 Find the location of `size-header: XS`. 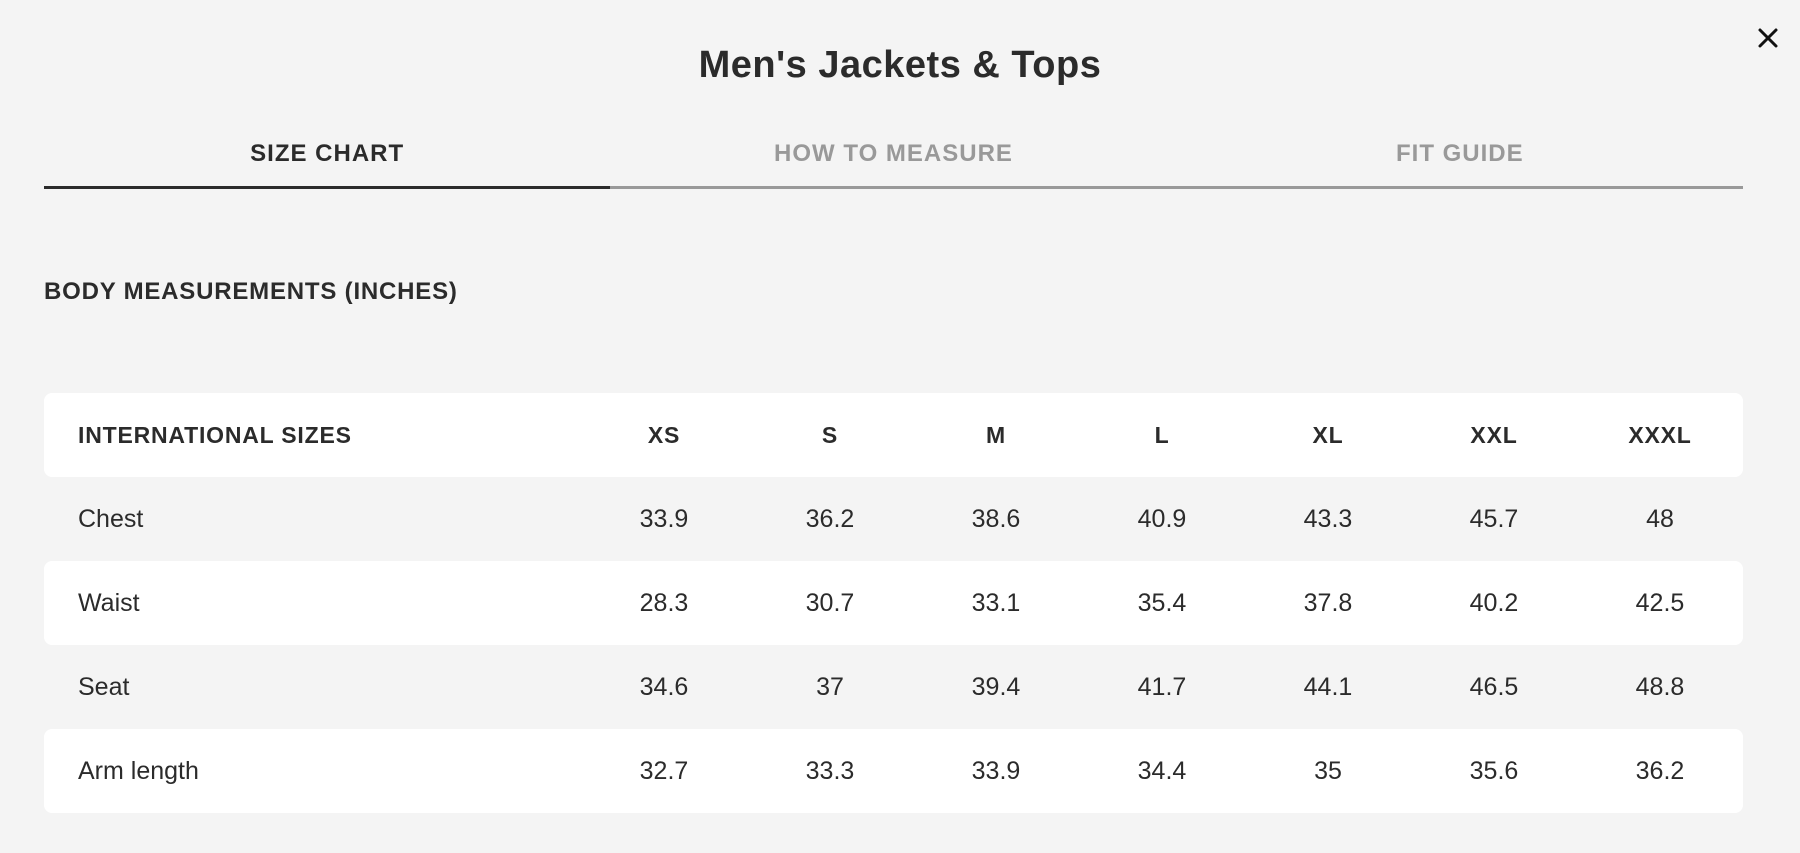

size-header: XS is located at coordinates (664, 434).